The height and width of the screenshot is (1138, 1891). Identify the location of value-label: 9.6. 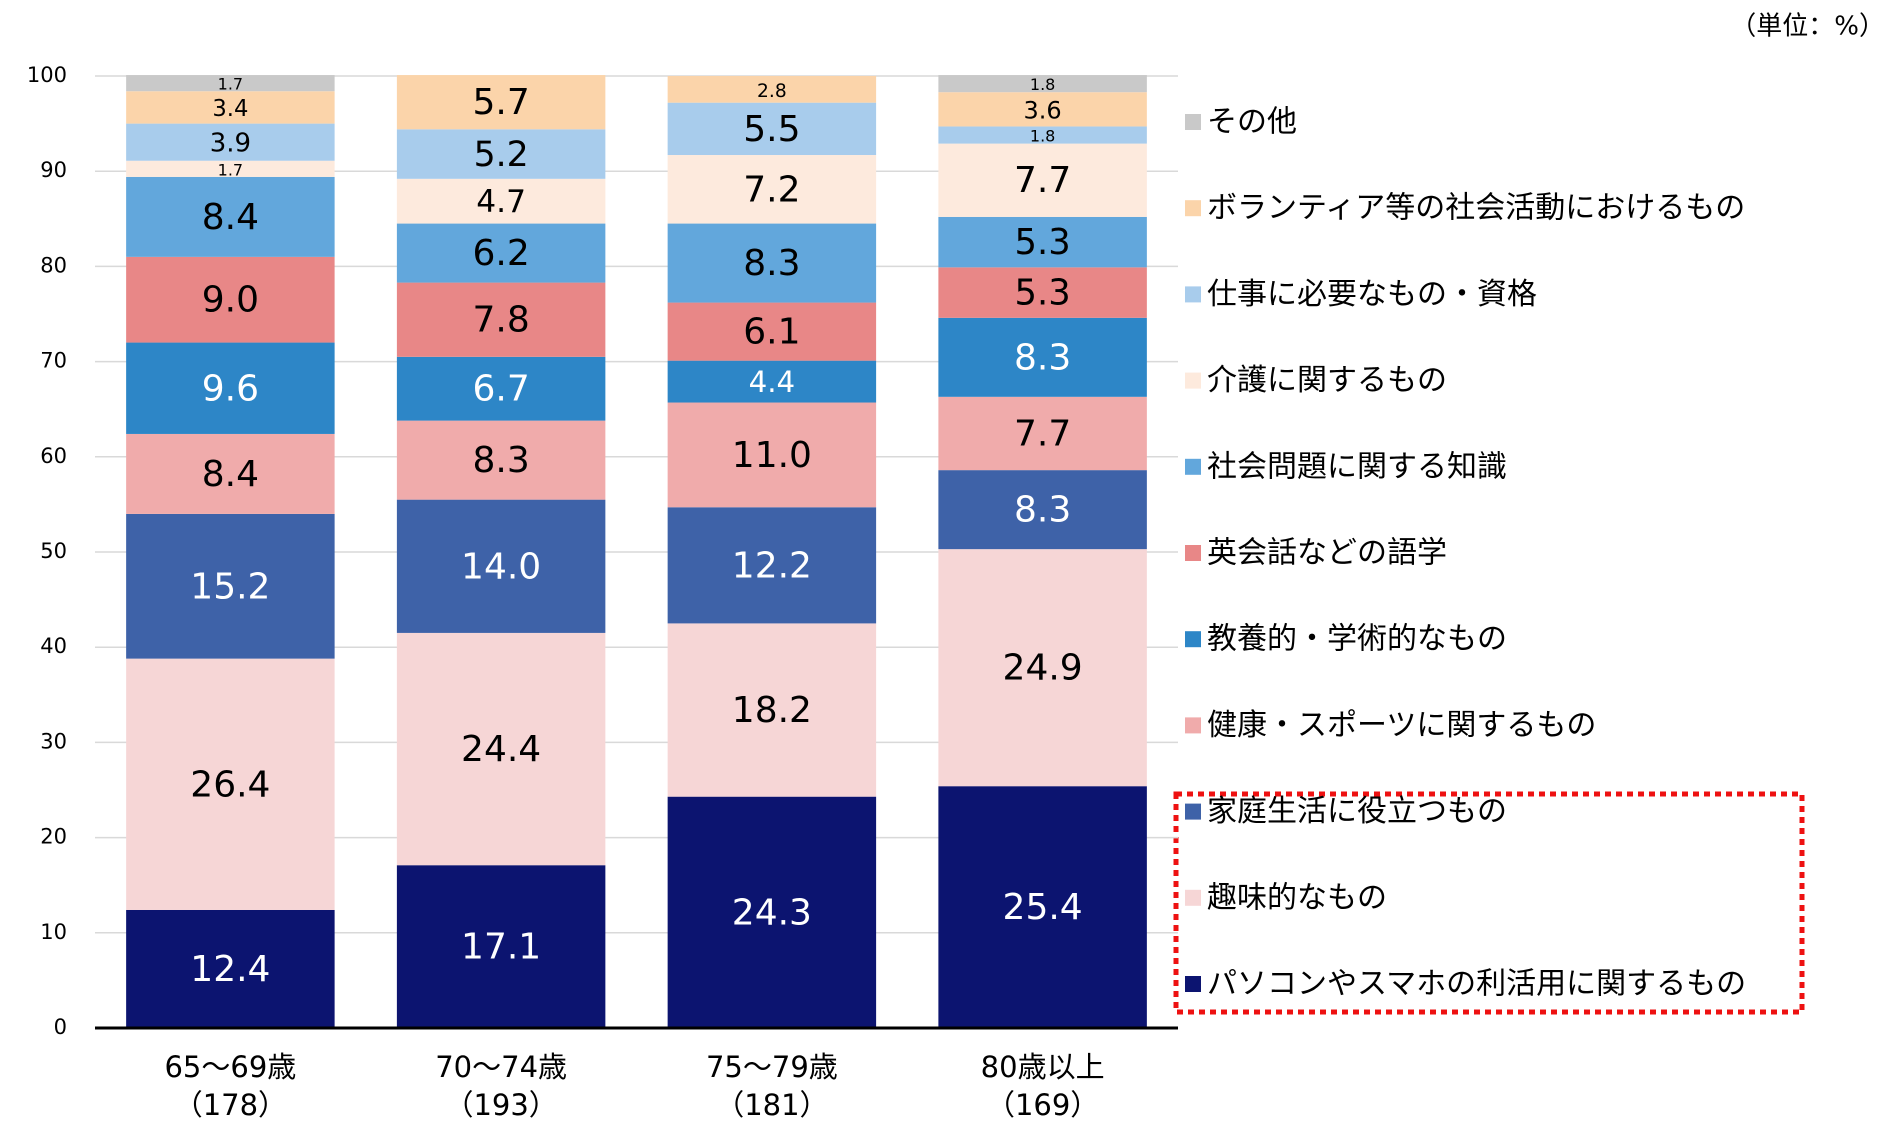
(230, 388).